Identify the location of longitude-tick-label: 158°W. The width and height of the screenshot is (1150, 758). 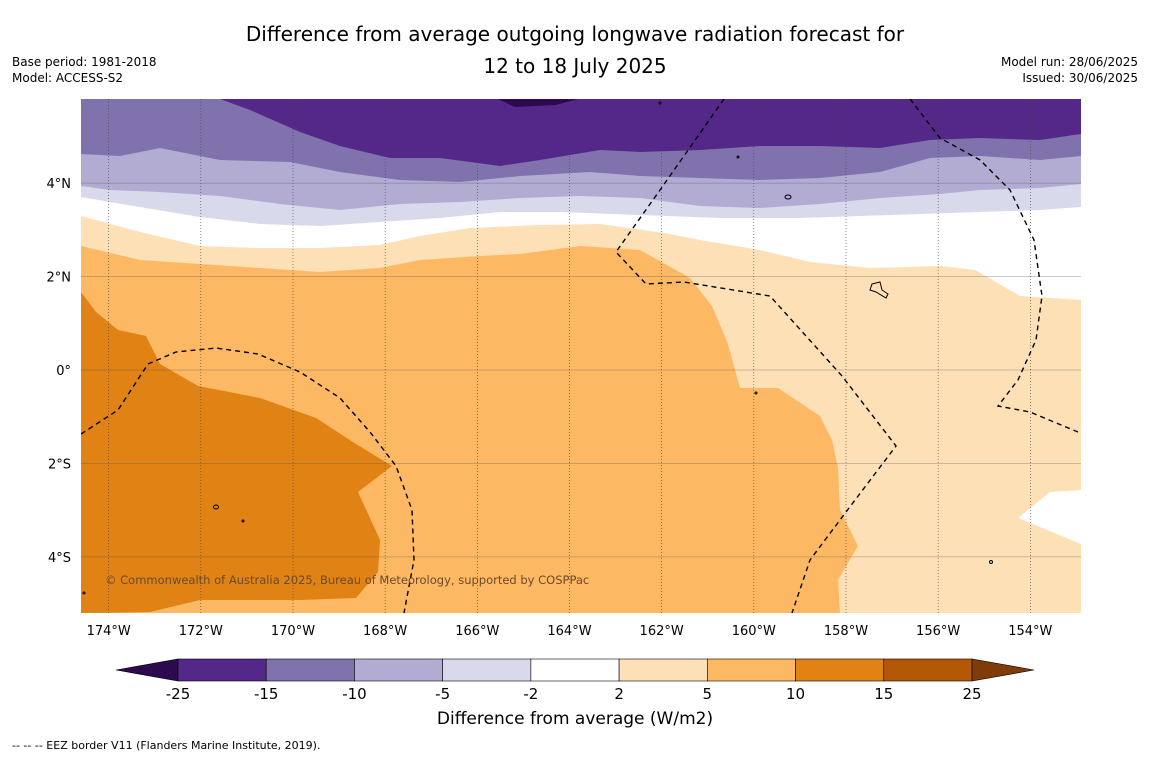
(846, 631).